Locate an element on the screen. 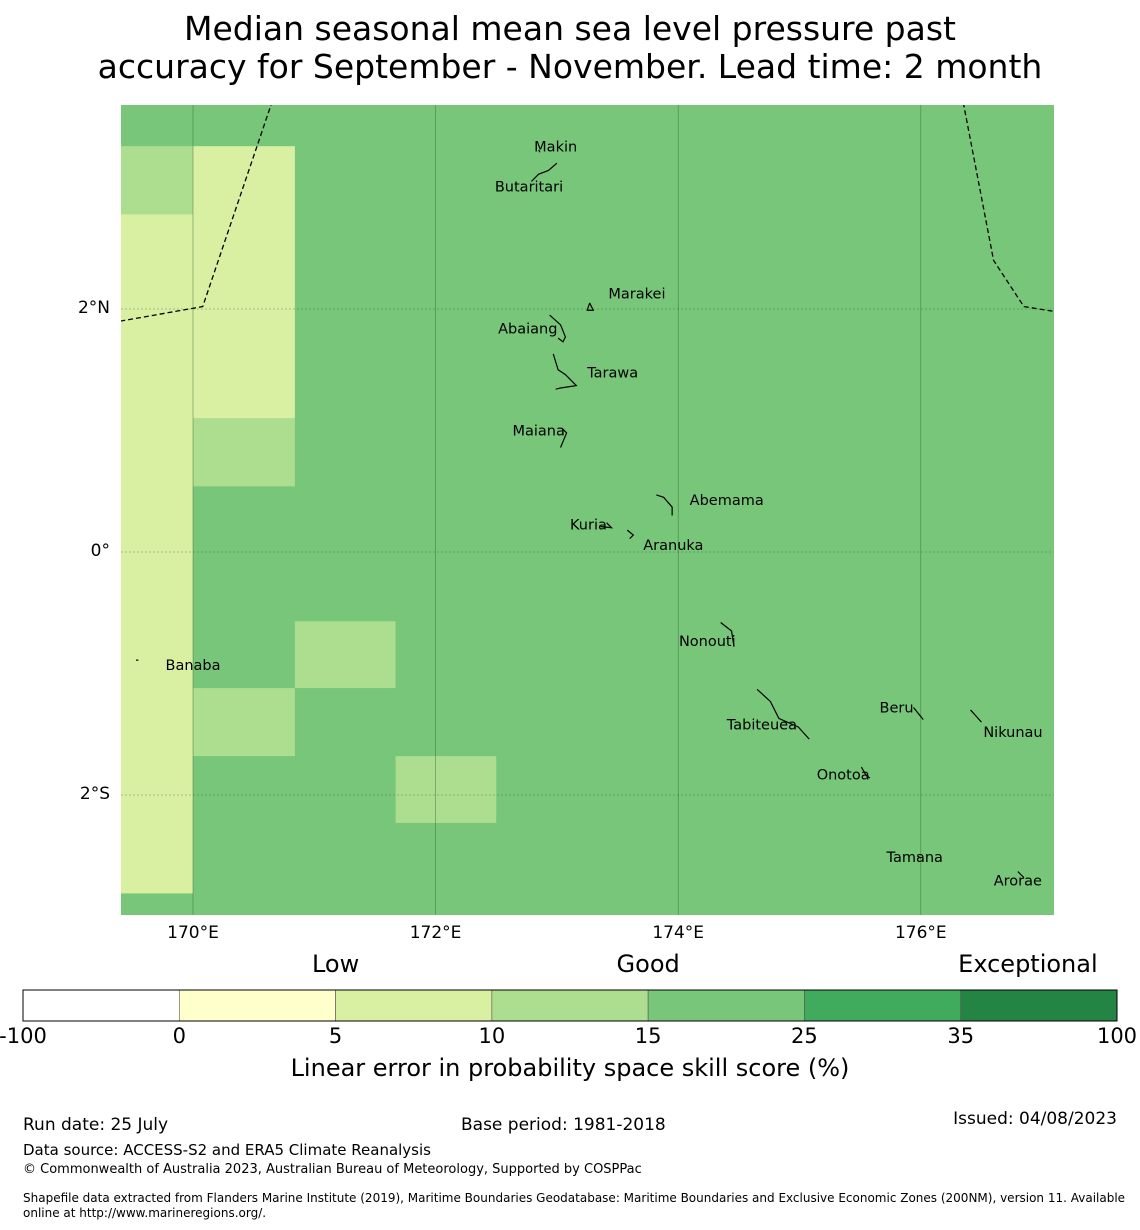 This screenshot has width=1140, height=1230. lat-tick-label: 2°N is located at coordinates (93, 308).